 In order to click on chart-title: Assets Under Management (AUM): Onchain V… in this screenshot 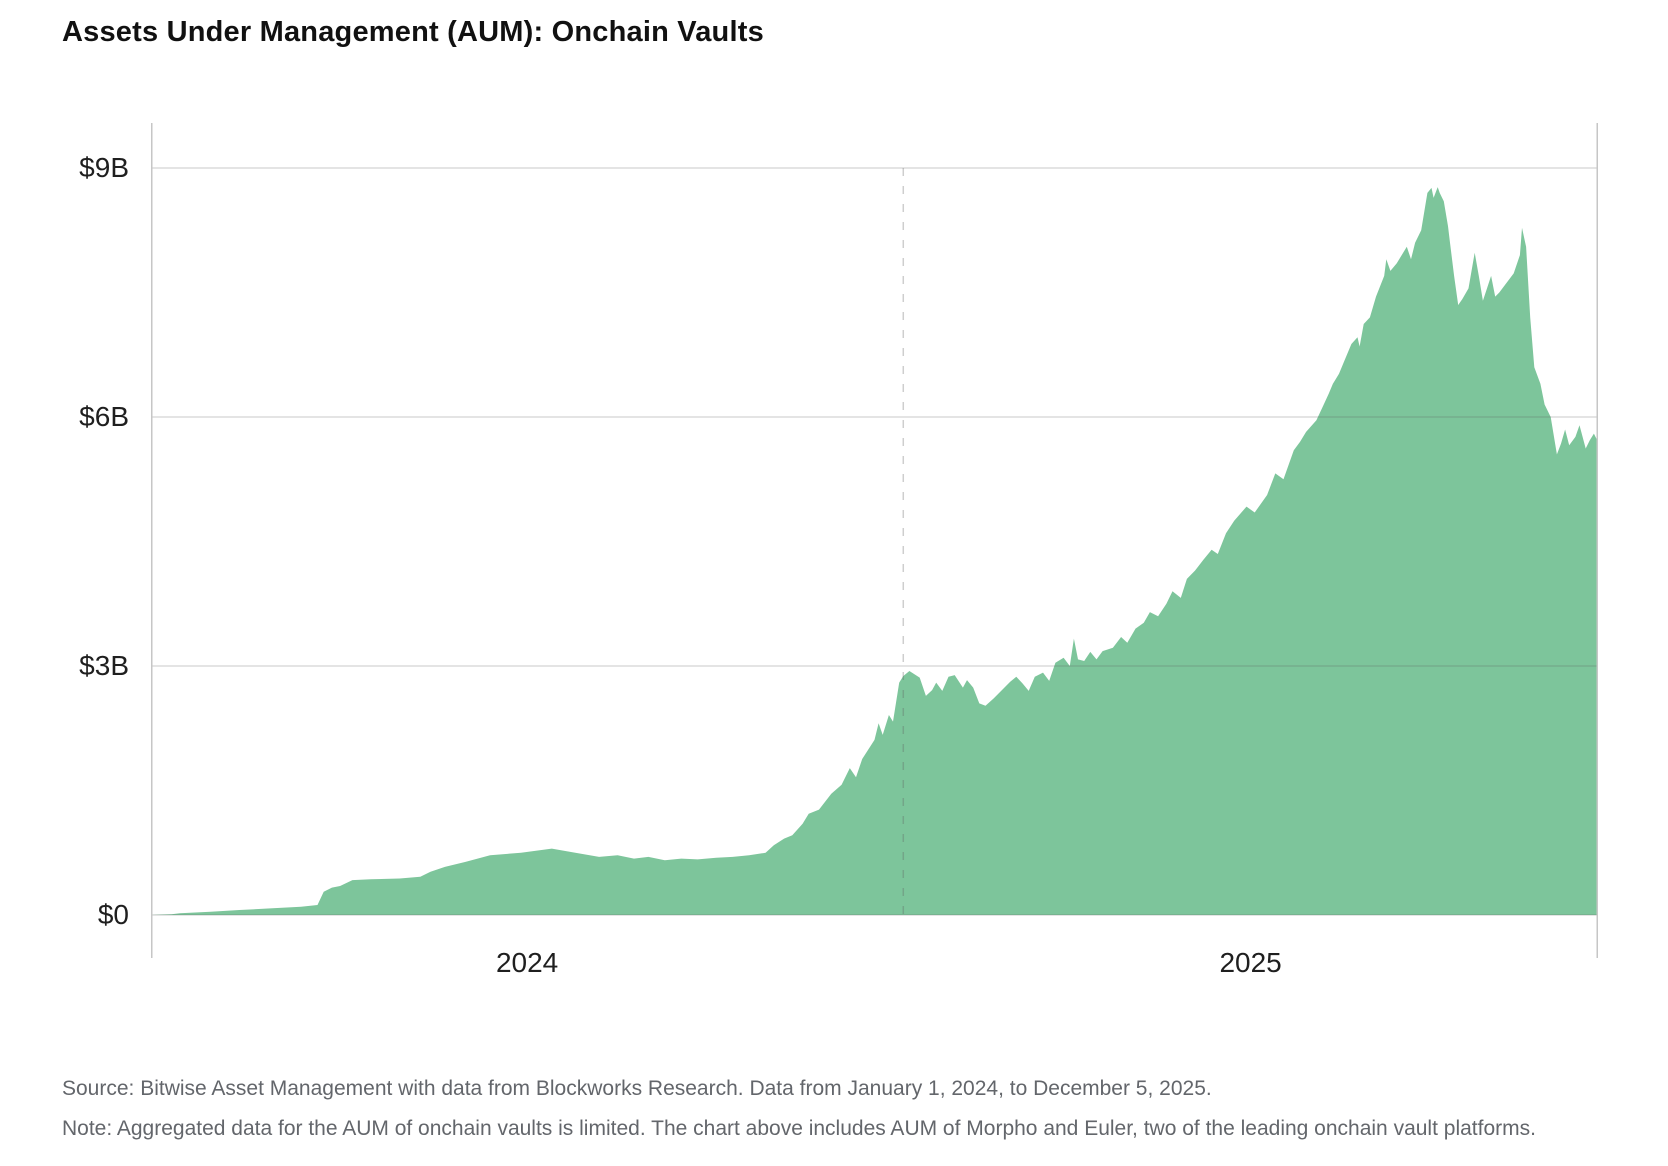, I will do `click(413, 32)`.